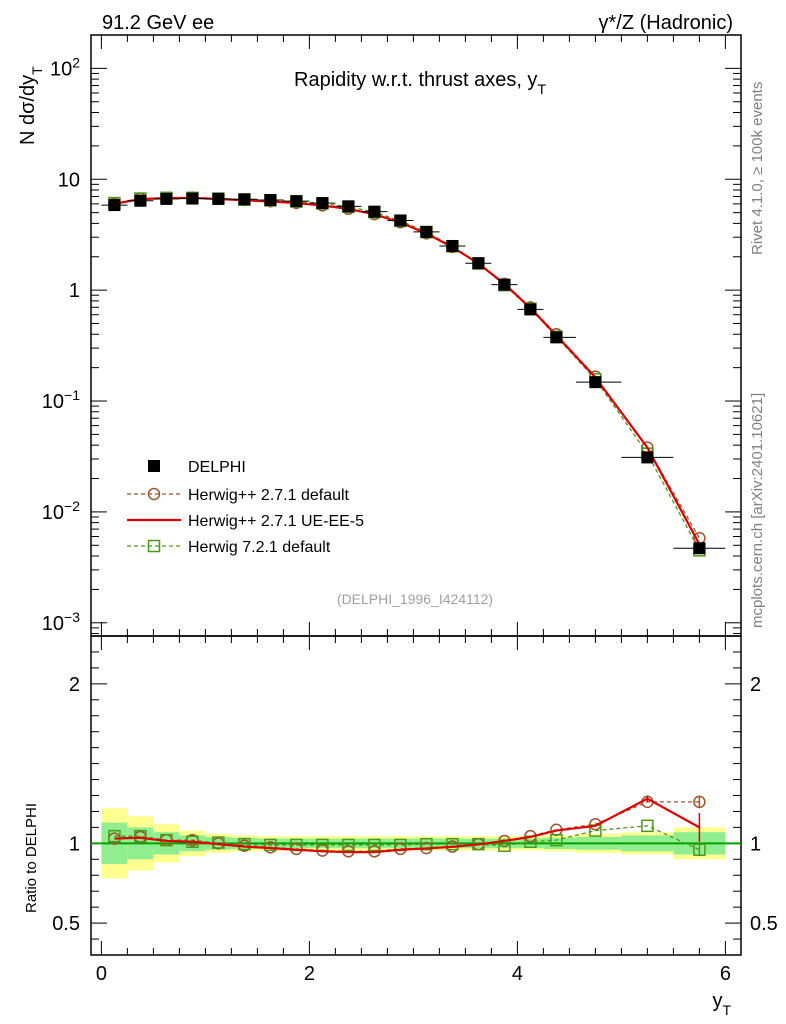 The height and width of the screenshot is (1024, 786). I want to click on rivet-version-label: Rivet 4.1.0, ≥ 100k events, so click(757, 168).